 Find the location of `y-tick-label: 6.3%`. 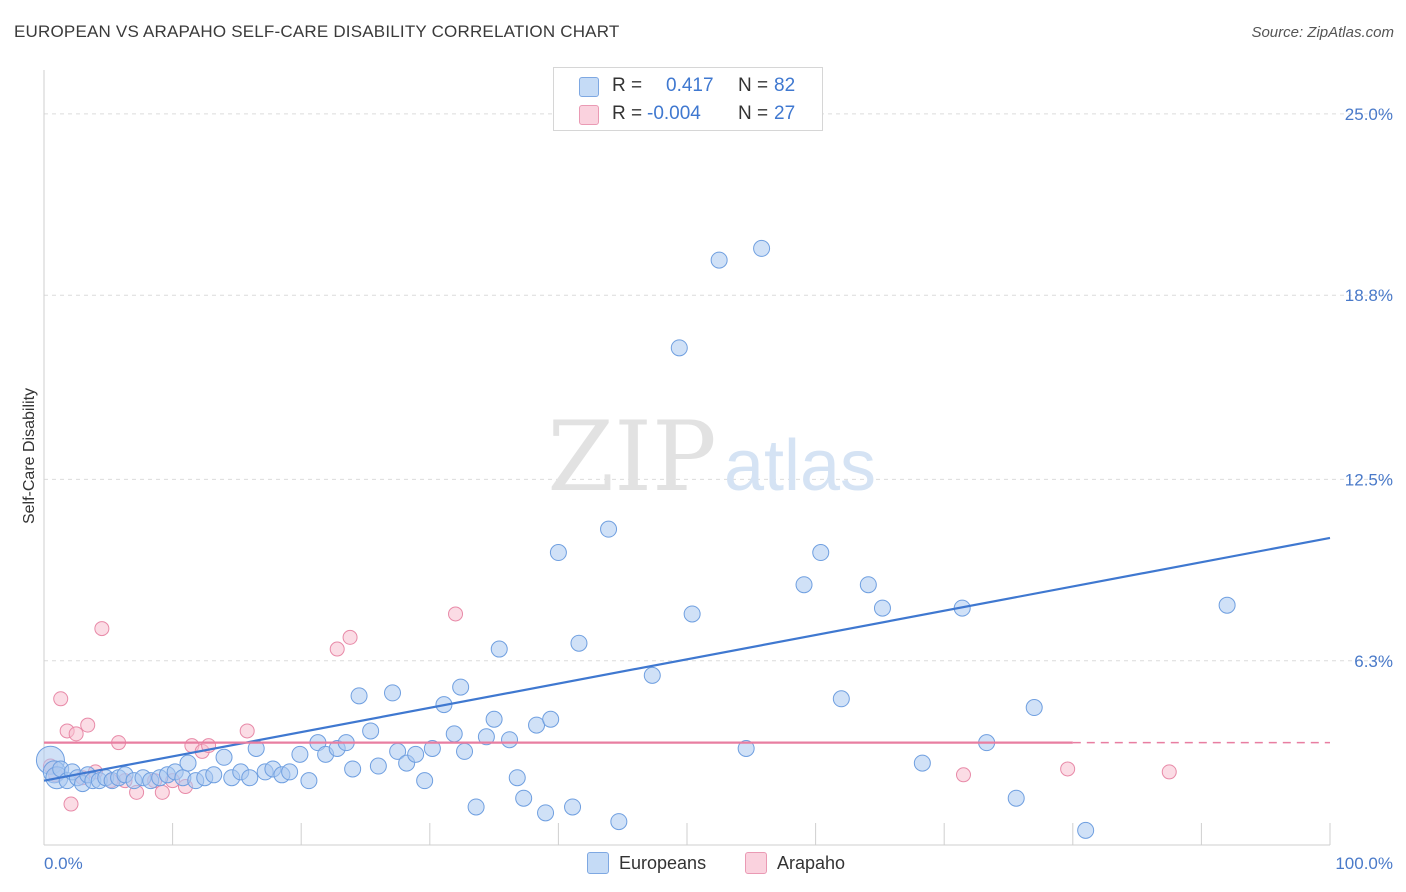

y-tick-label: 6.3% is located at coordinates (1373, 661).